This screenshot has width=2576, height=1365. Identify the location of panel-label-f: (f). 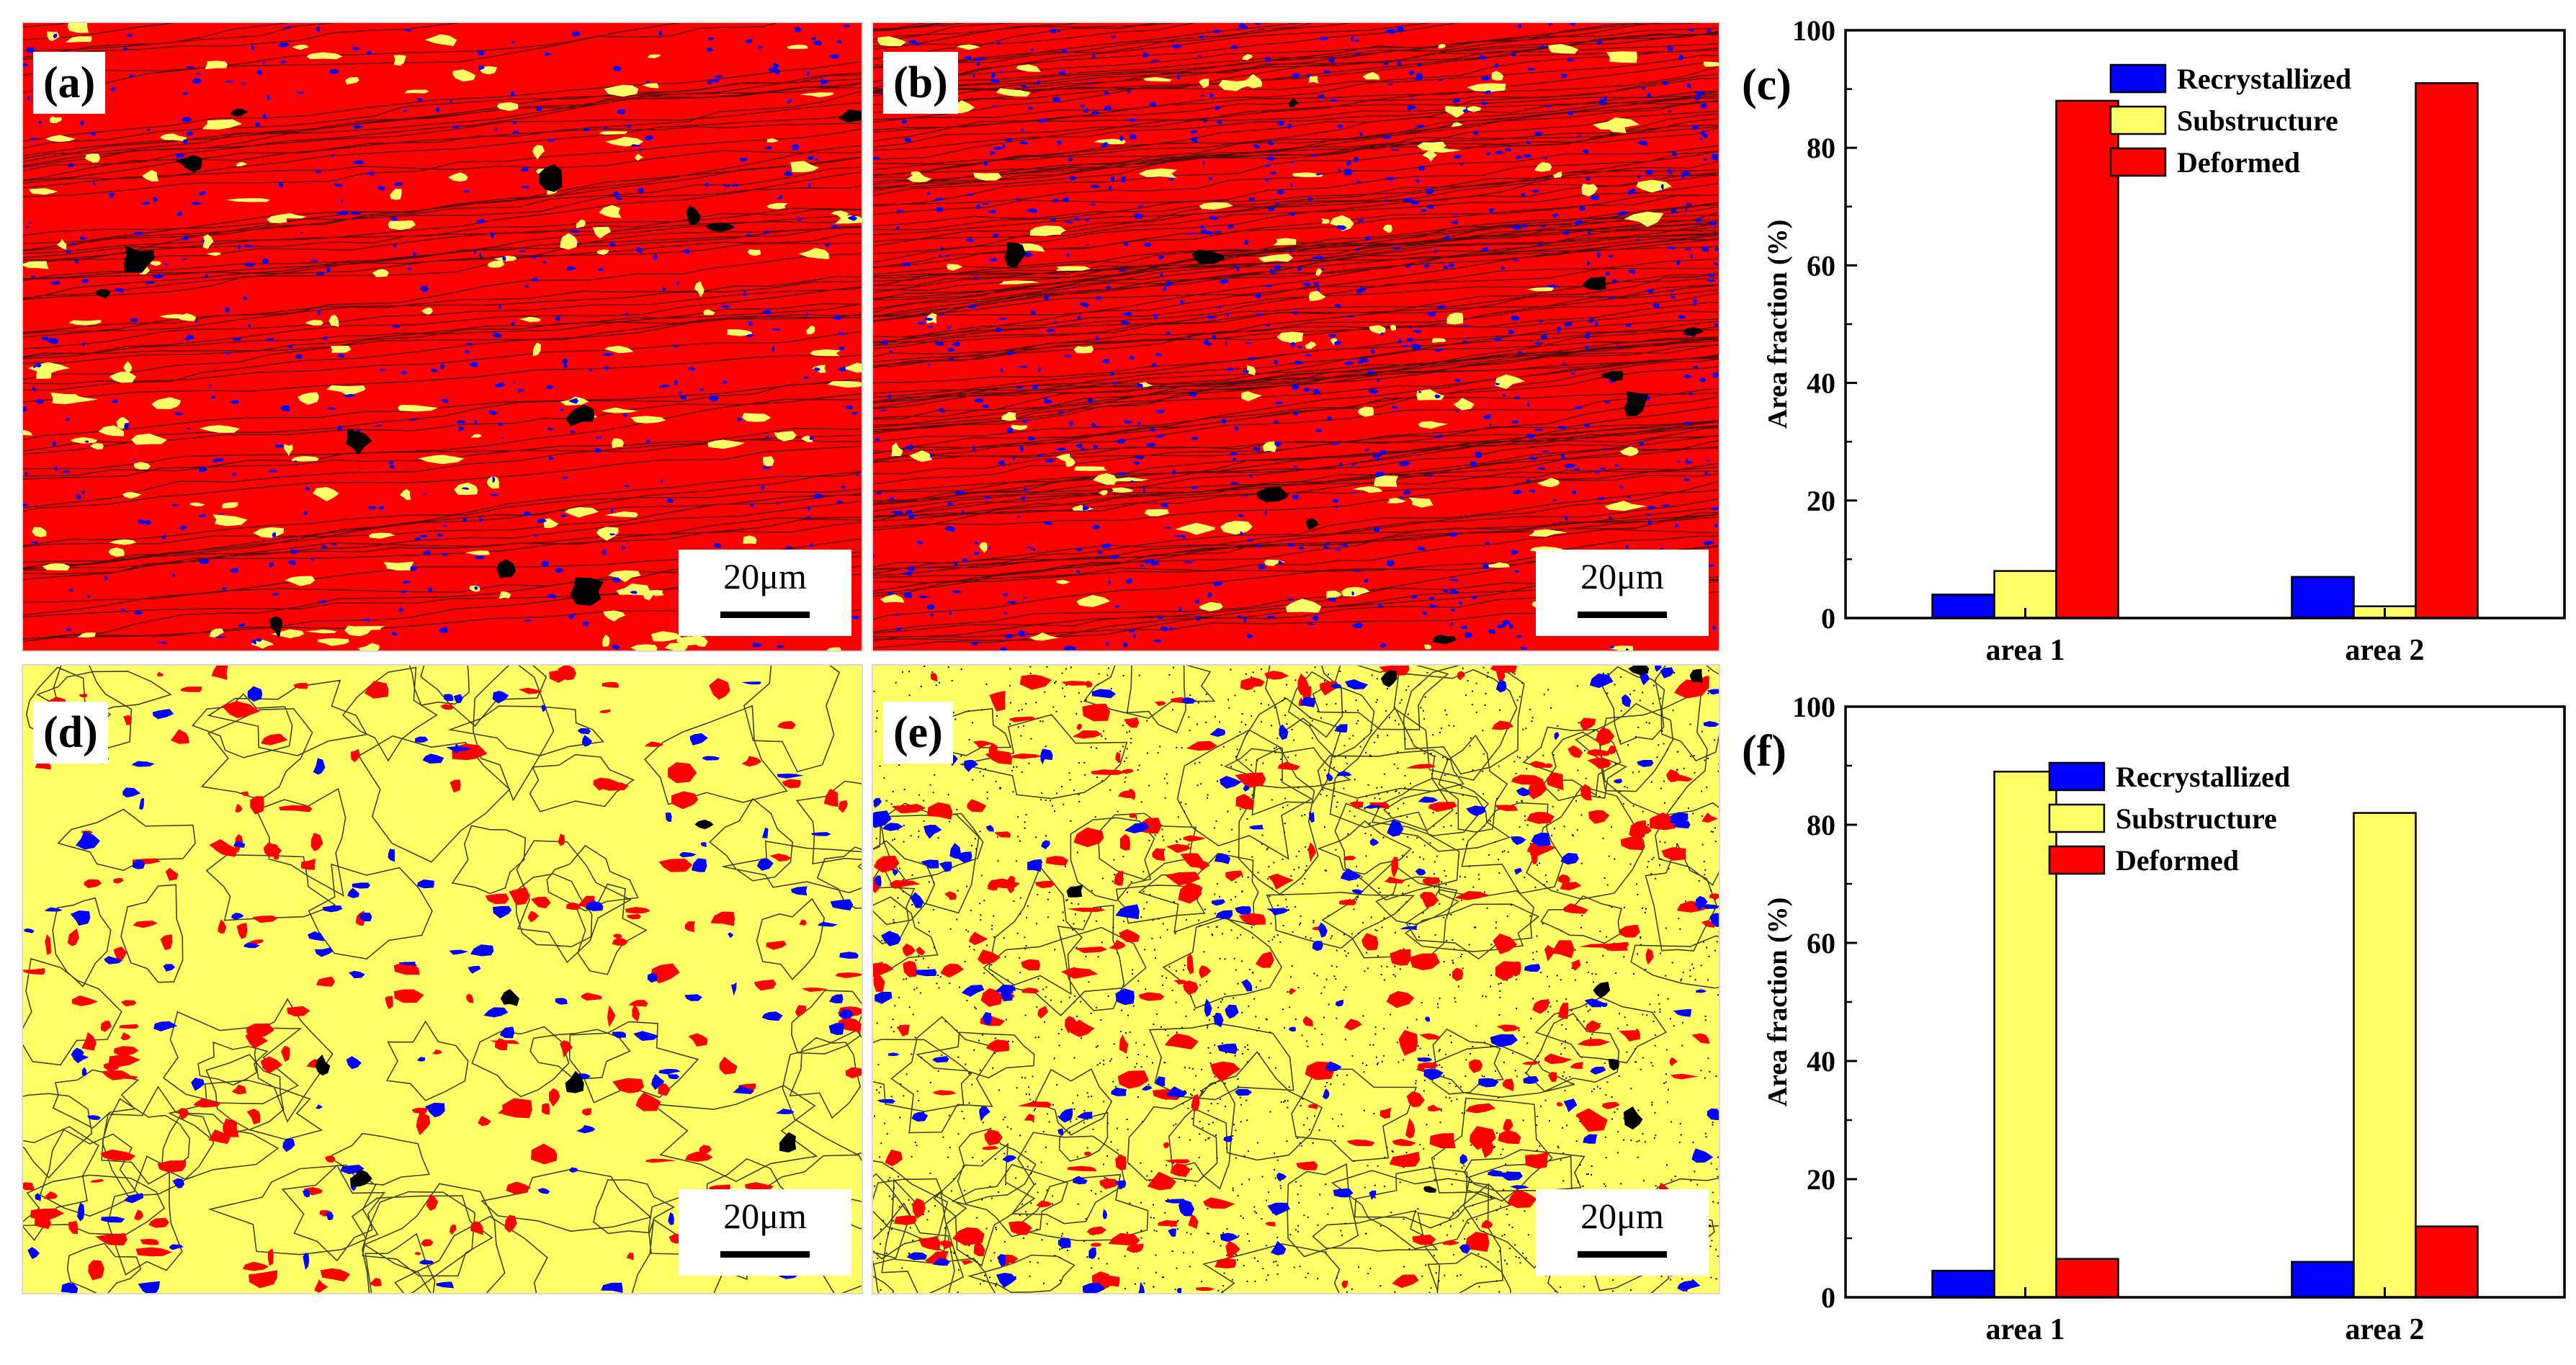
(1764, 751).